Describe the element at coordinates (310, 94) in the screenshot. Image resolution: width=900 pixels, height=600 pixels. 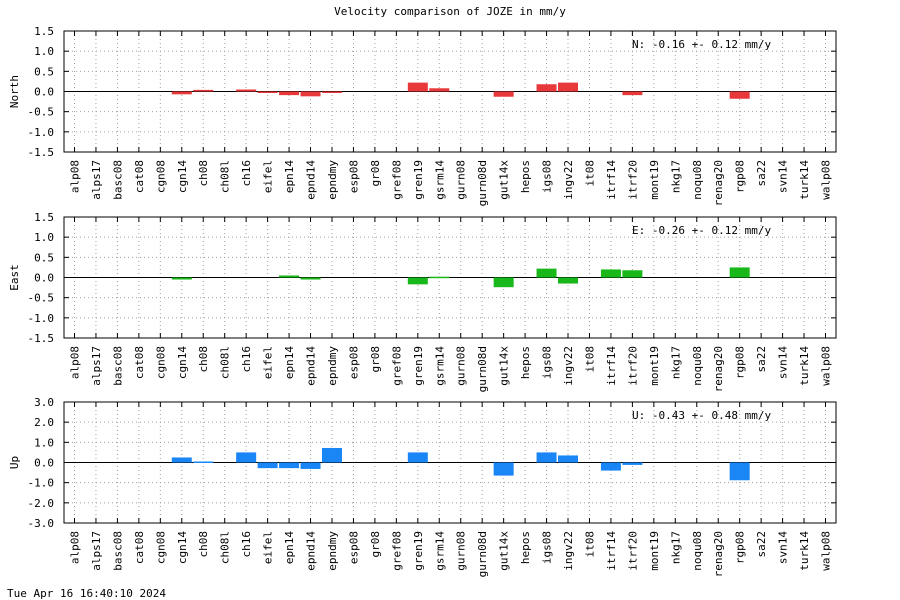
I see `bar-epnd14` at that location.